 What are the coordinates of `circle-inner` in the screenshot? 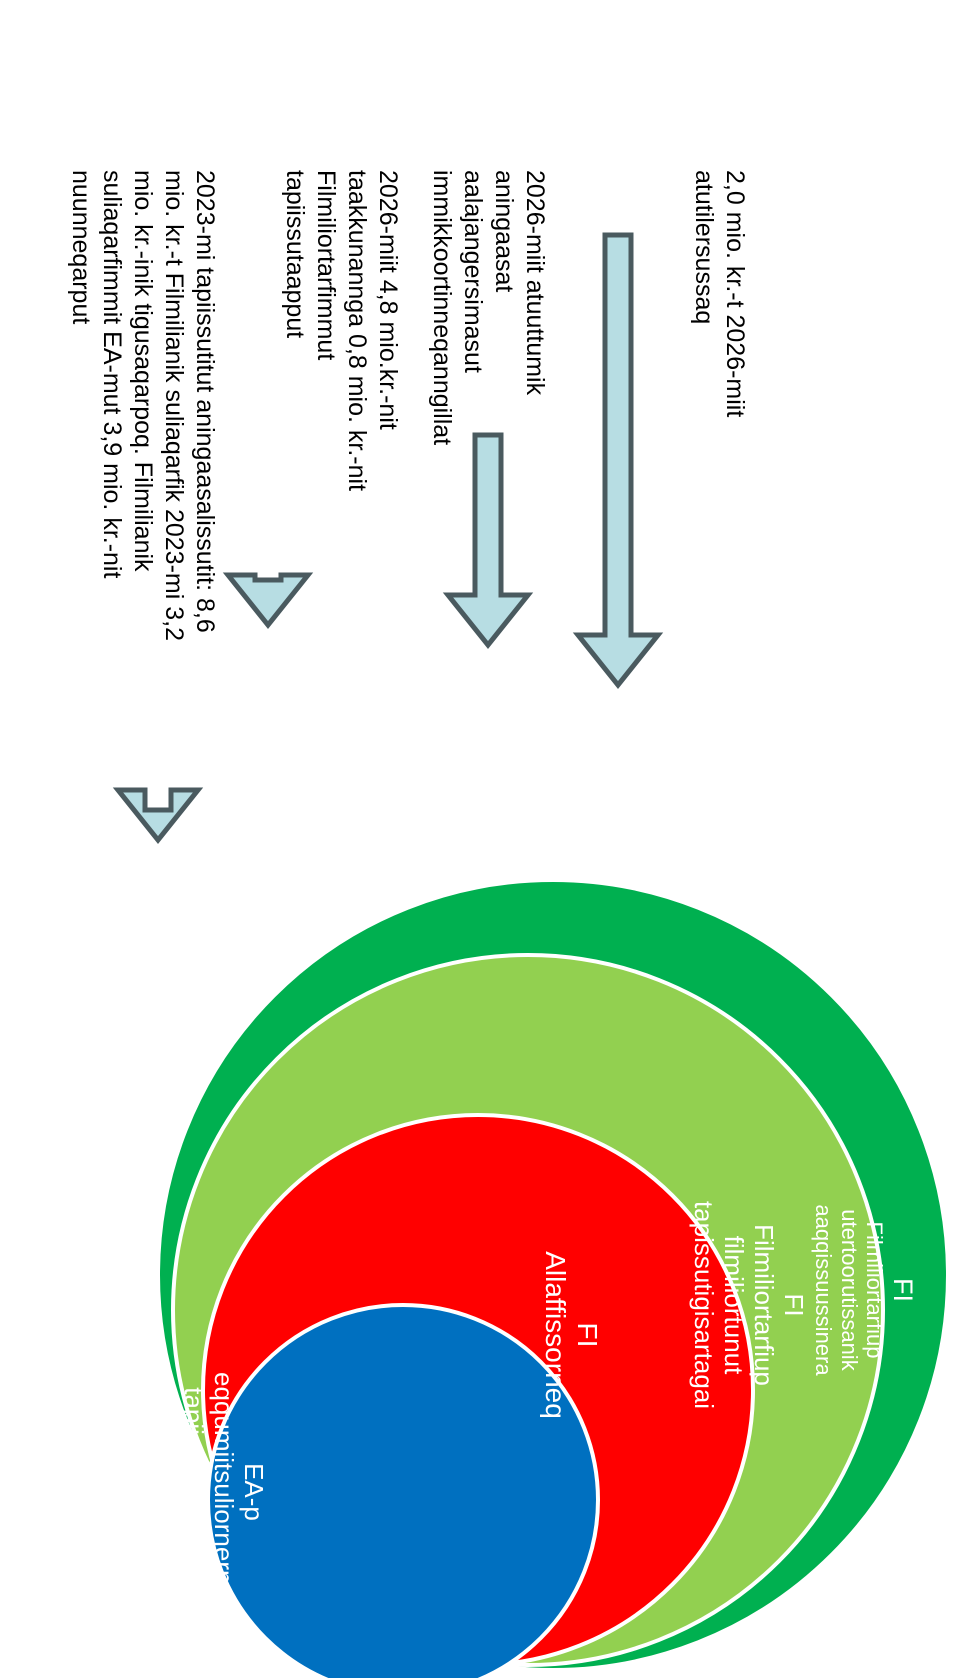 It's located at (403, 1490).